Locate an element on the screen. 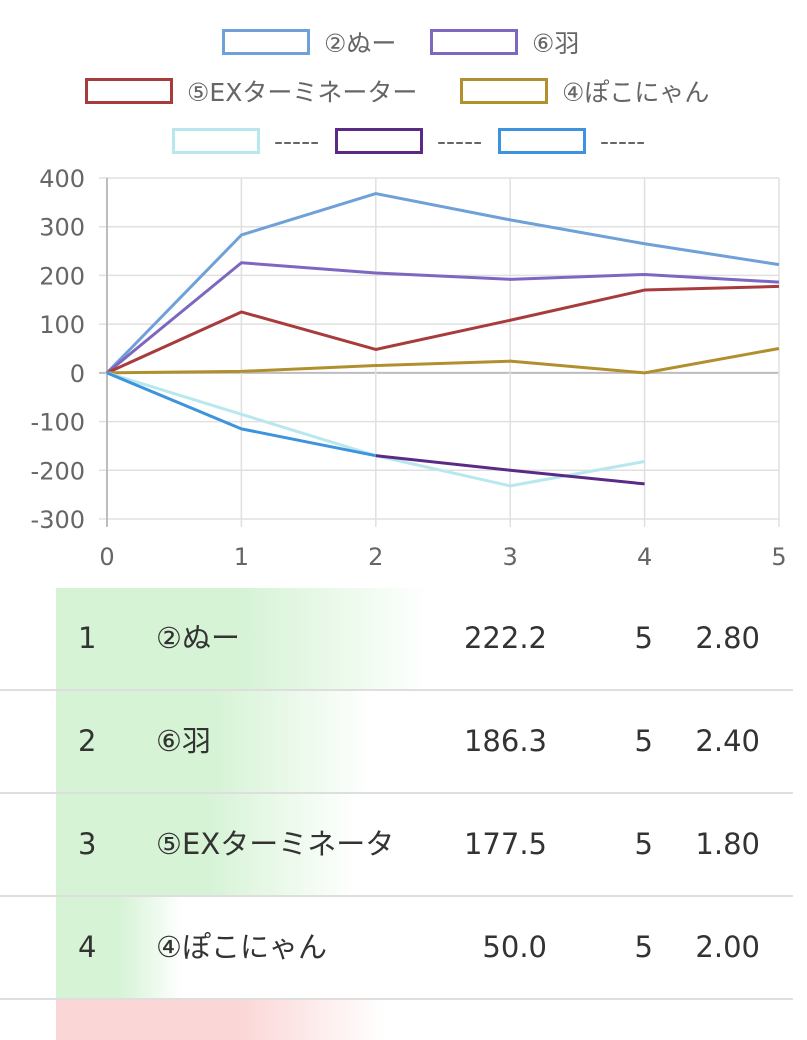 This screenshot has width=807, height=1040. rank-cell: 4 is located at coordinates (87, 947).